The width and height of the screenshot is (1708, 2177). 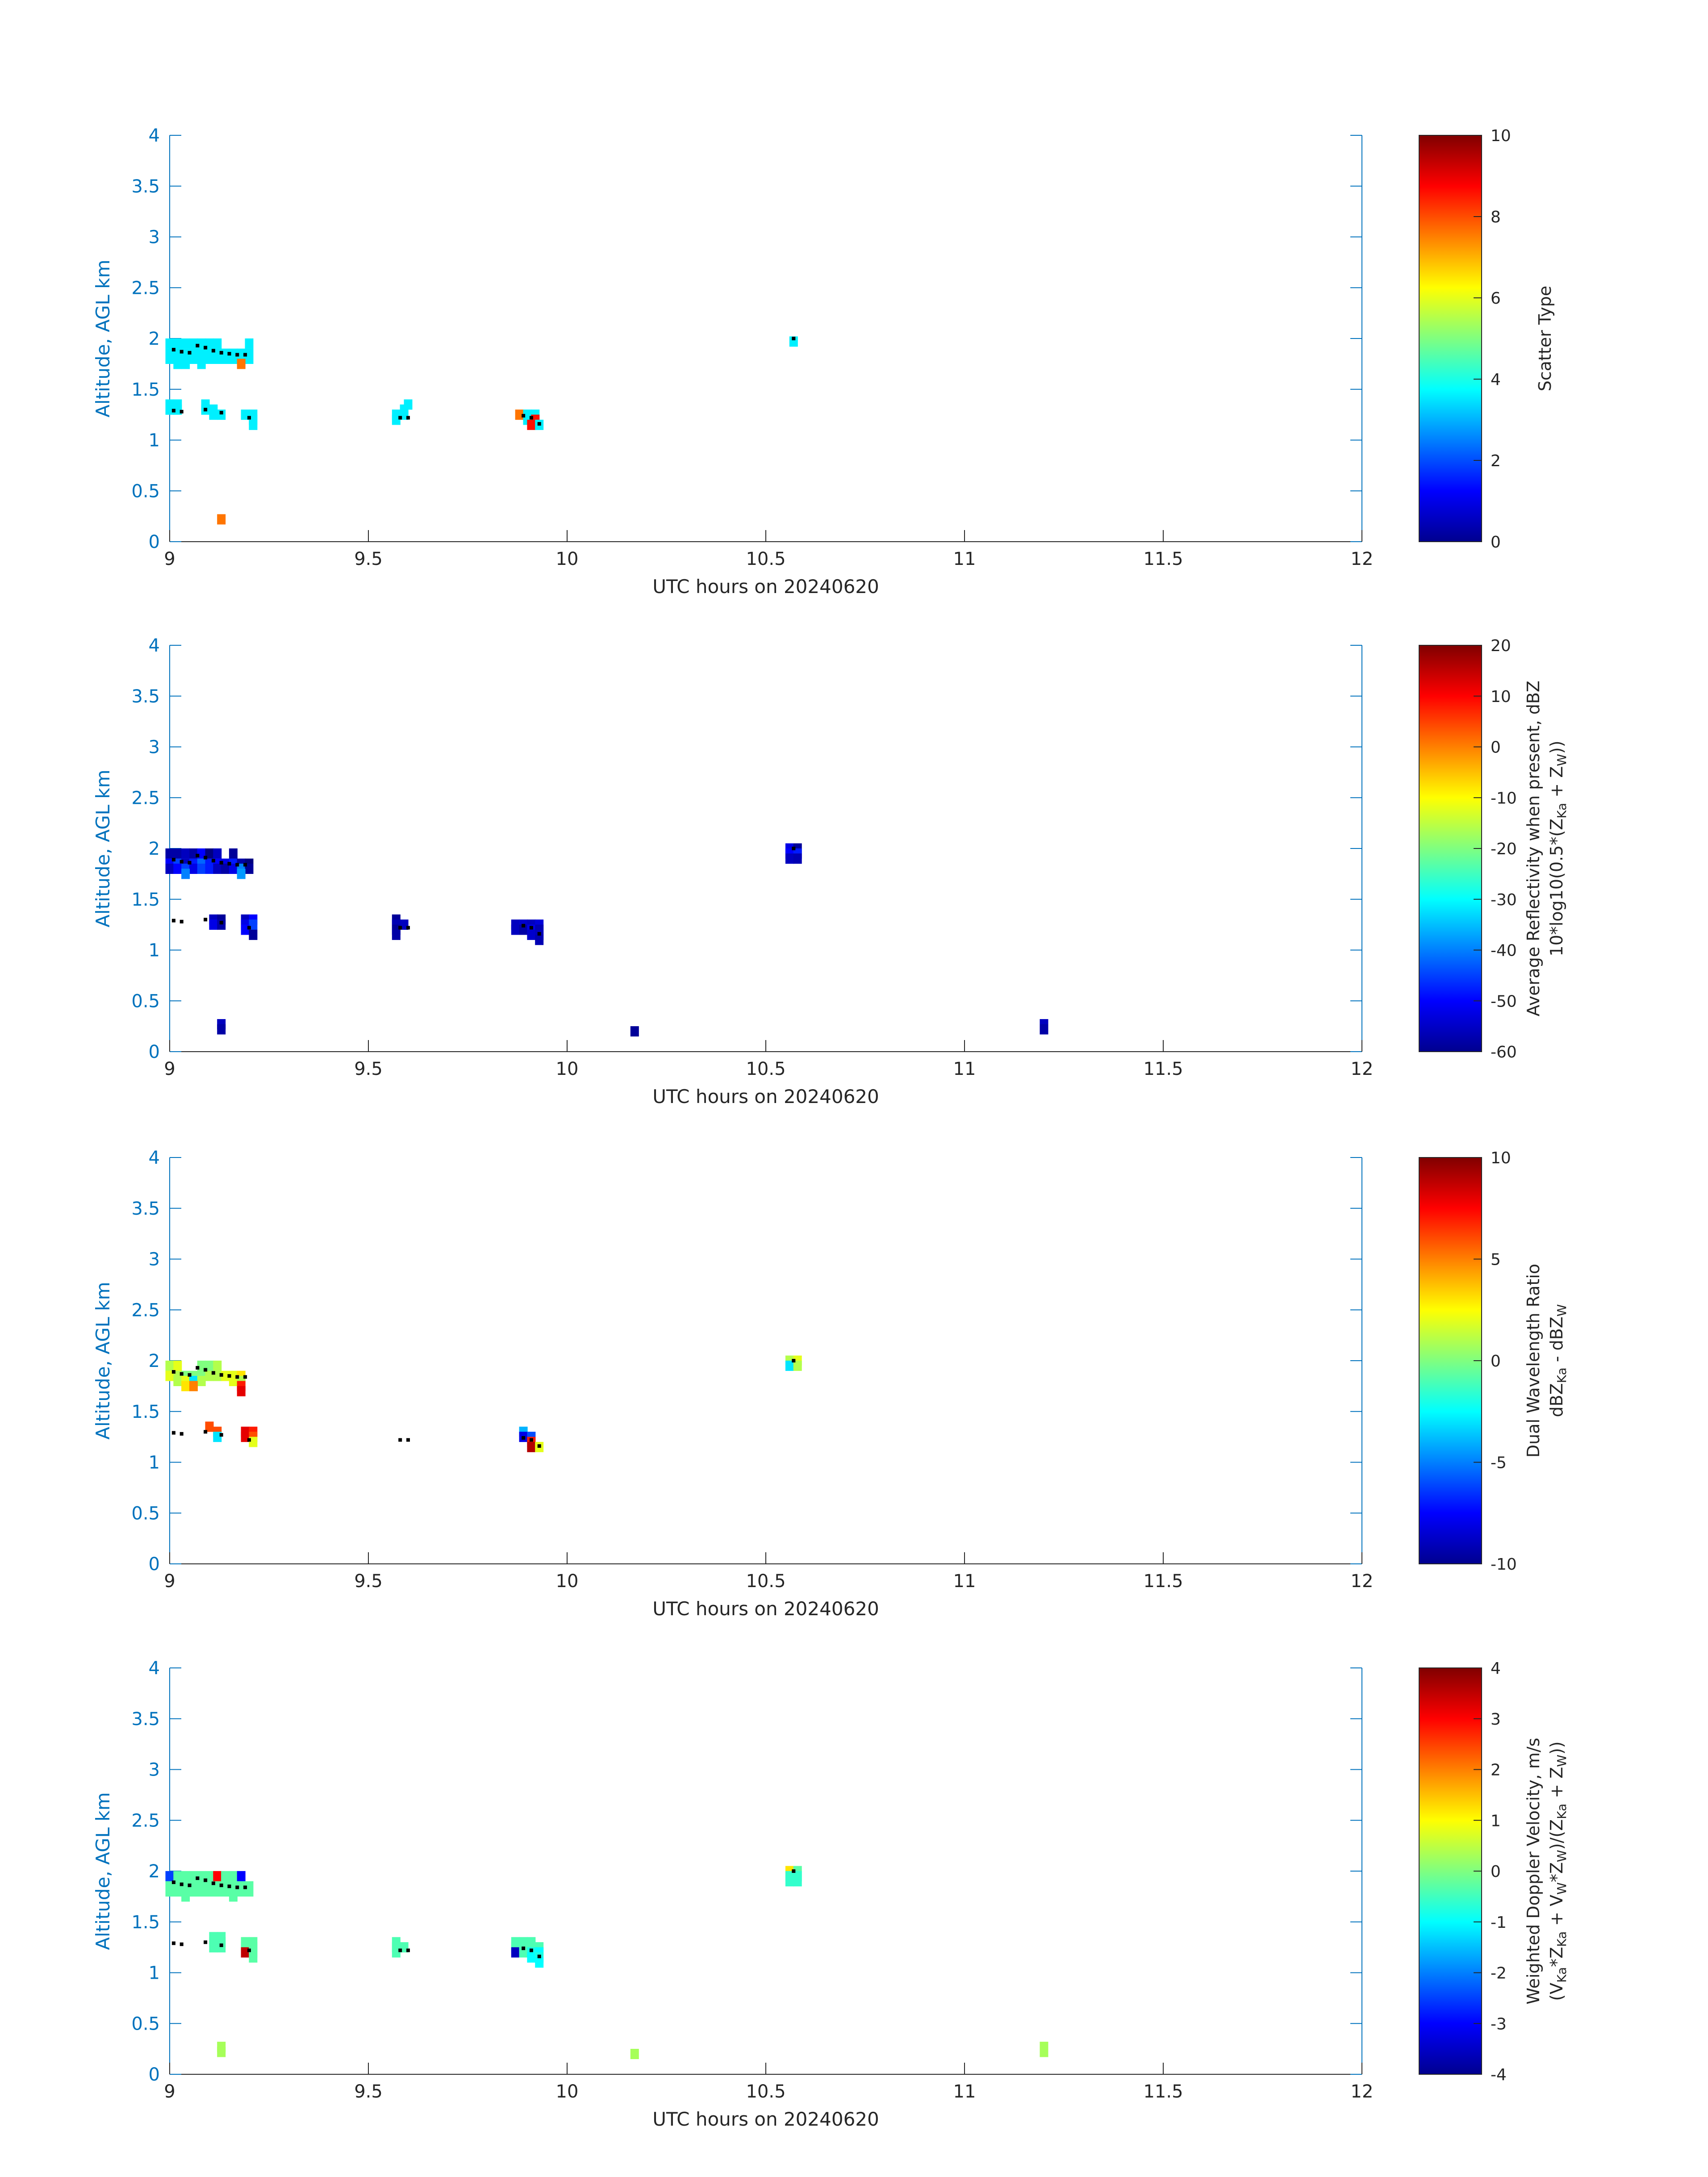 I want to click on colorbar-tick-label: 0, so click(x=1496, y=542).